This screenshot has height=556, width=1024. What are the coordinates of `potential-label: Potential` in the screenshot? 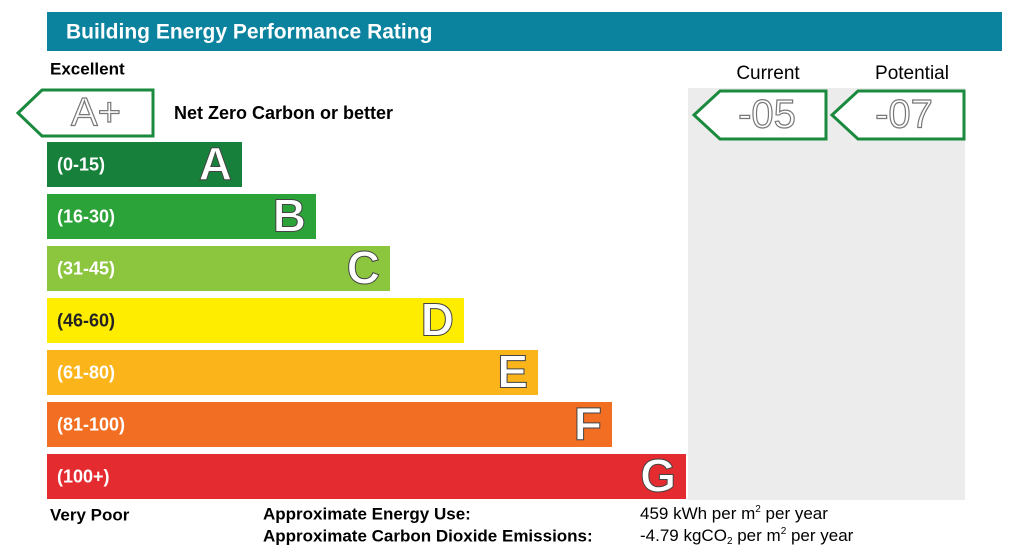 It's located at (912, 73).